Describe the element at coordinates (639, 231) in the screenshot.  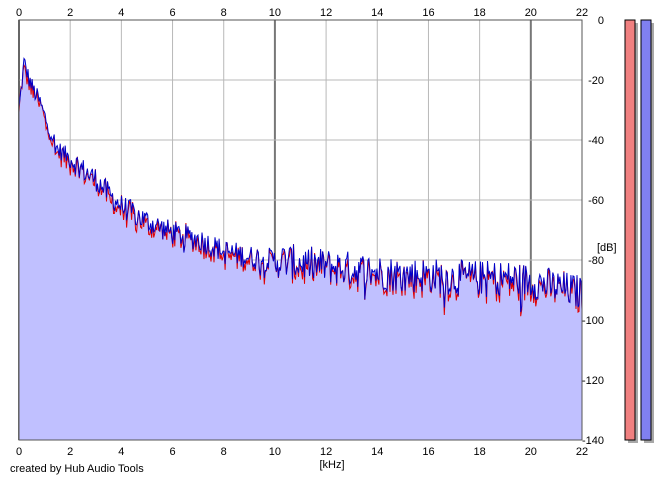
I see `level-meters` at that location.